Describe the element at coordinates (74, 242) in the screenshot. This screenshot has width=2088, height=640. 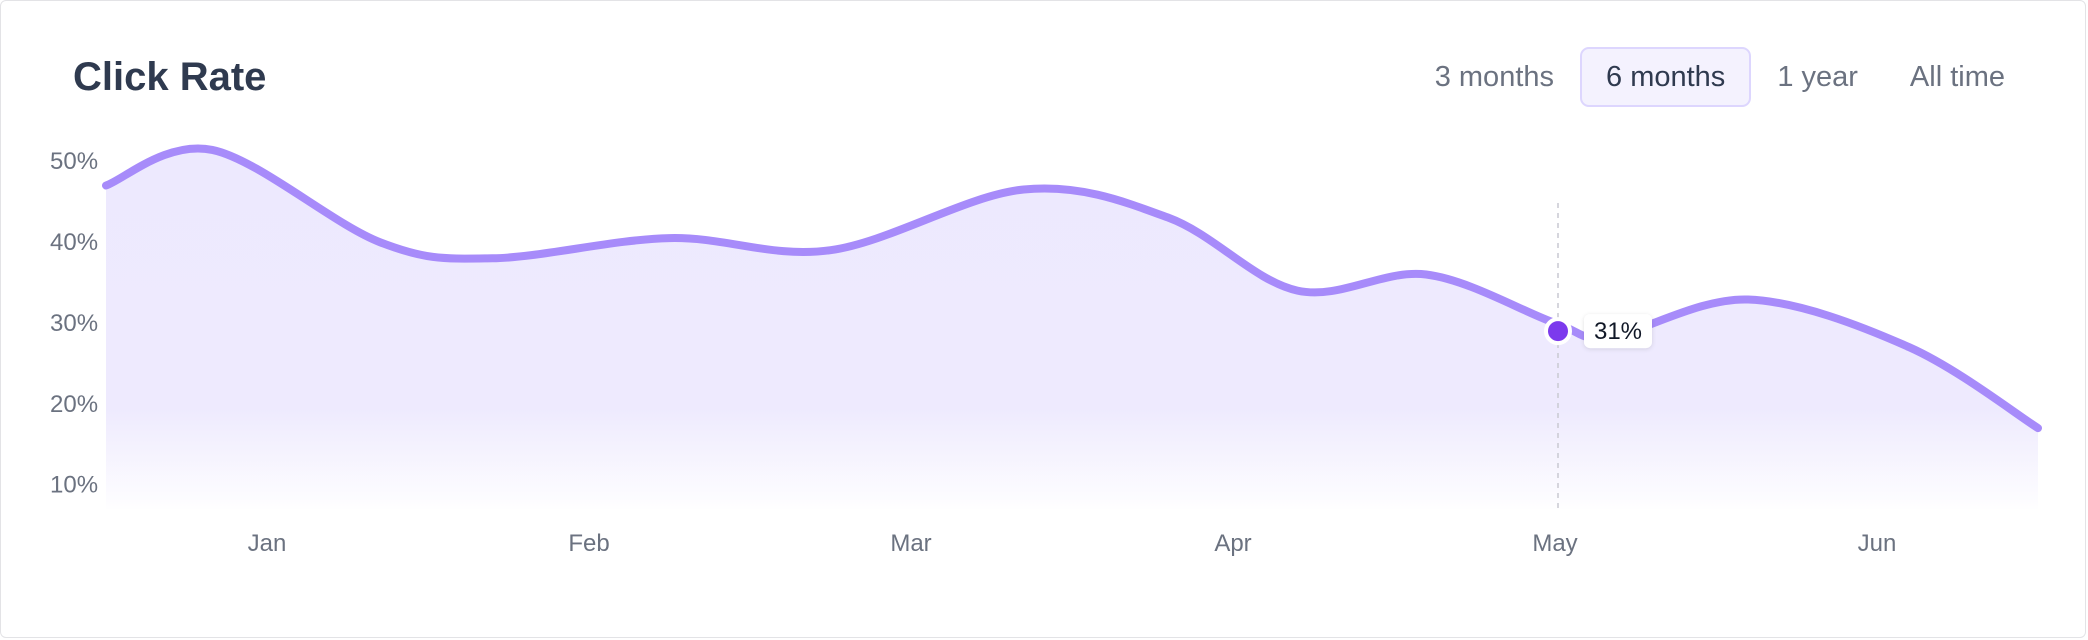
I see `y-tick-label: 40%` at that location.